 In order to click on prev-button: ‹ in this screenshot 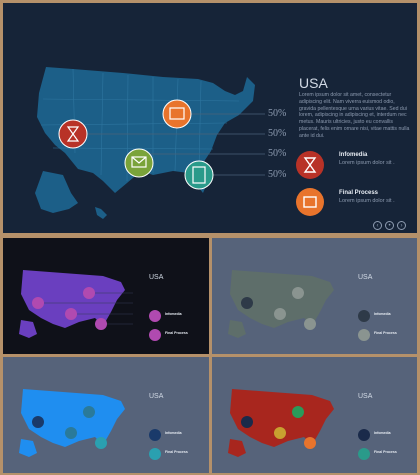, I will do `click(377, 225)`.